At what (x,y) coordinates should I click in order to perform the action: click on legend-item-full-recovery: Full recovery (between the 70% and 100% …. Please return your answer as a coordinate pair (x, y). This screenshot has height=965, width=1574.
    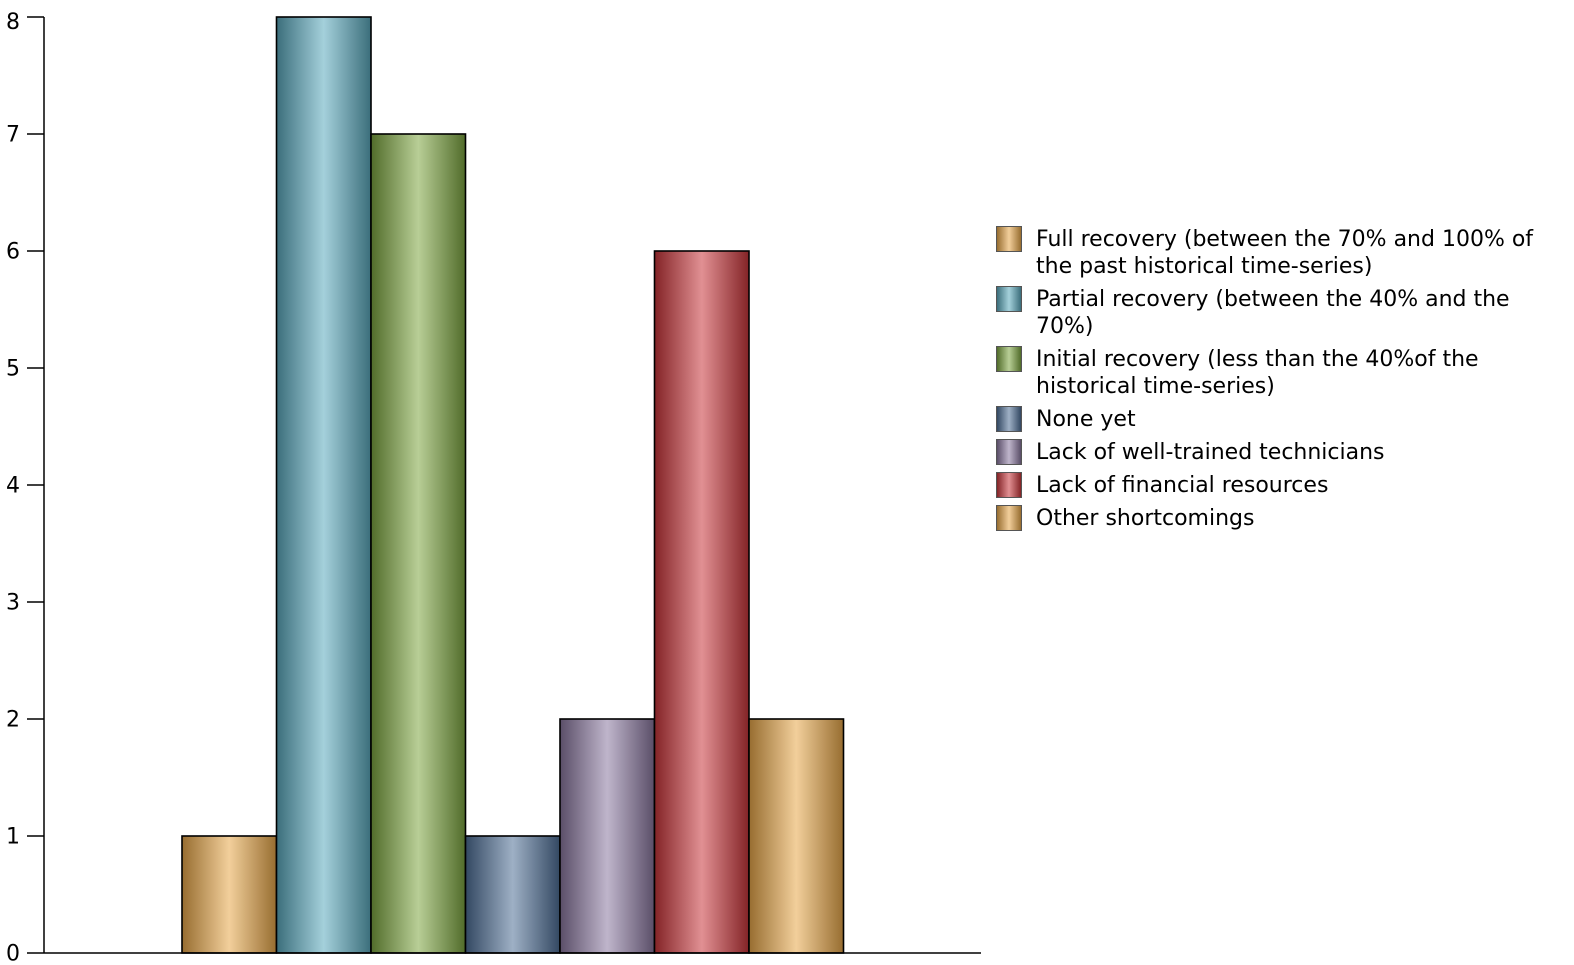
    Looking at the image, I should click on (1281, 253).